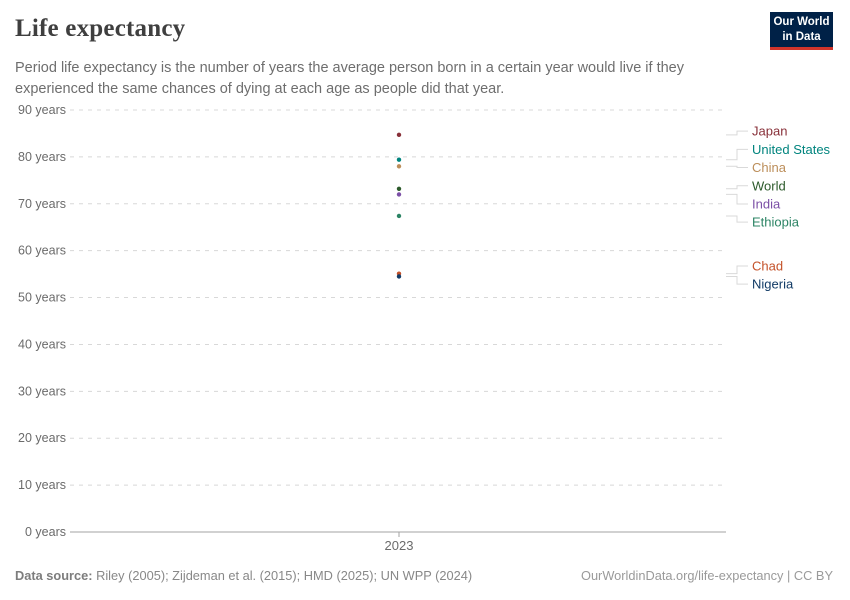  What do you see at coordinates (42, 204) in the screenshot?
I see `y-tick-label: 70 years` at bounding box center [42, 204].